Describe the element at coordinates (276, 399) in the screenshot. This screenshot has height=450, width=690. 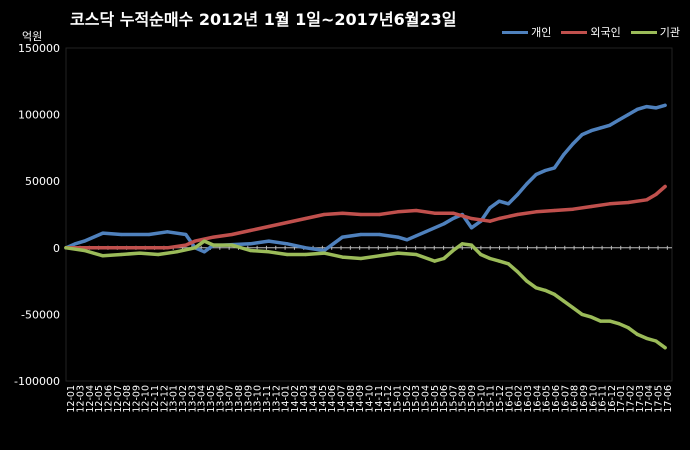
I see `x-tick-label: 13-12` at that location.